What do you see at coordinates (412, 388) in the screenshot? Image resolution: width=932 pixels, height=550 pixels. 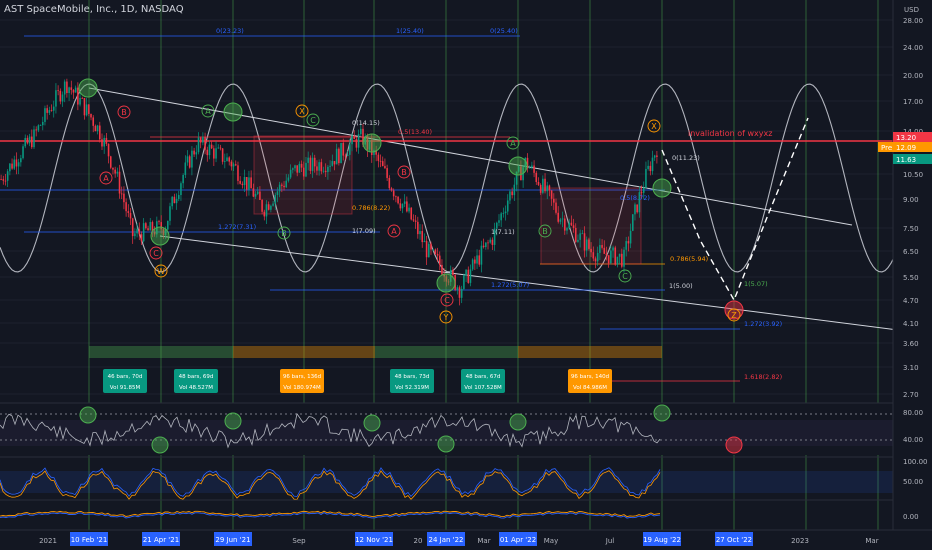 I see `range-info-vol: Vol 52.319M` at bounding box center [412, 388].